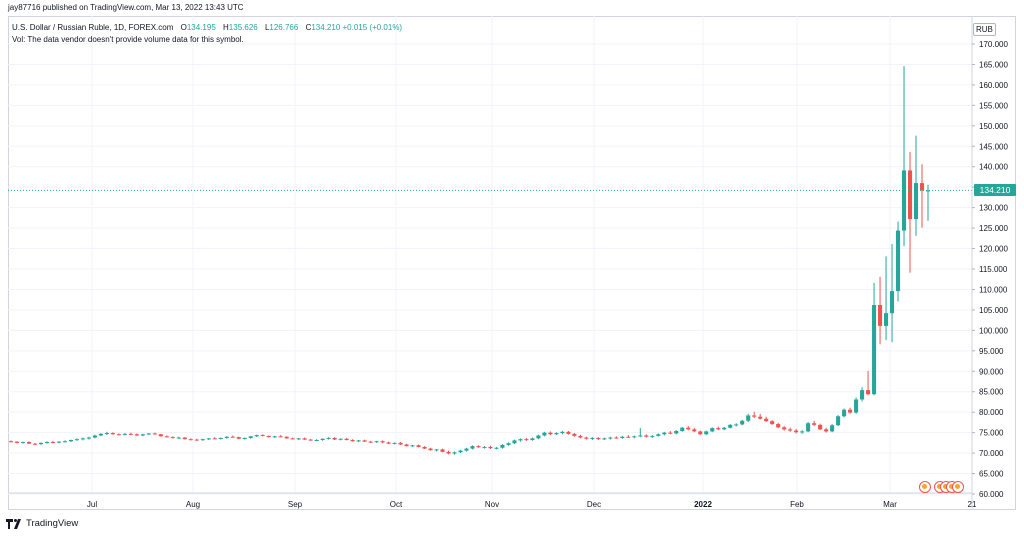 This screenshot has height=537, width=1024. What do you see at coordinates (326, 27) in the screenshot?
I see `close-value: 134.210` at bounding box center [326, 27].